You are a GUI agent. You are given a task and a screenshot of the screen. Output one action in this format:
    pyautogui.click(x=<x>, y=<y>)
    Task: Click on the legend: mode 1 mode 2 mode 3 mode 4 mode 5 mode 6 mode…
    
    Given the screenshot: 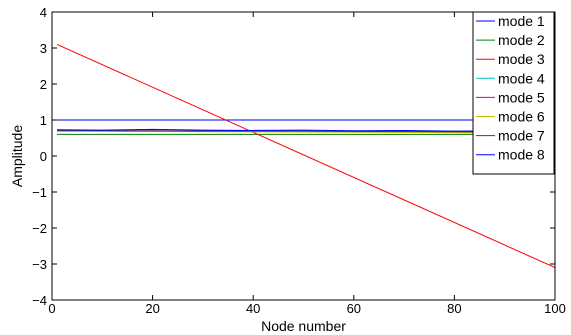 What is the action you would take?
    pyautogui.click(x=513, y=93)
    